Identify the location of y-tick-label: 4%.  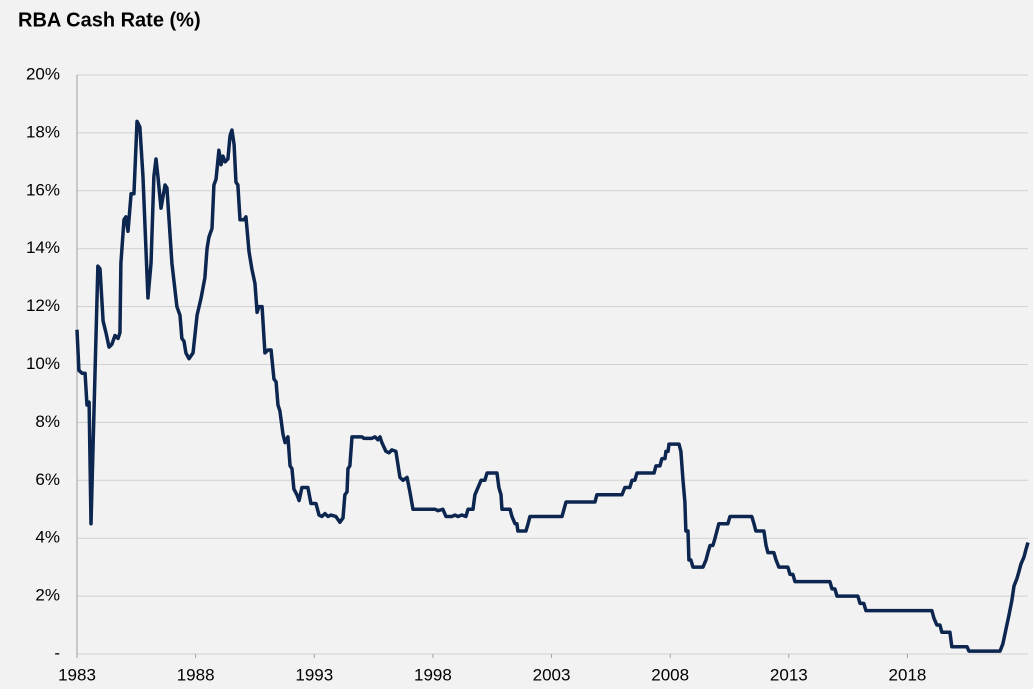
(47, 537).